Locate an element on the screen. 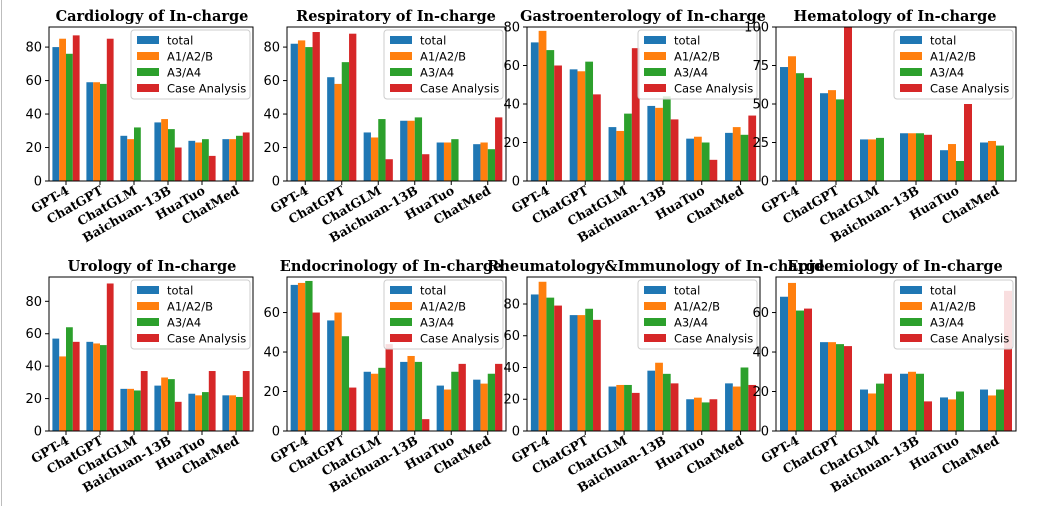 The width and height of the screenshot is (1052, 506). legend-box is located at coordinates (953, 314).